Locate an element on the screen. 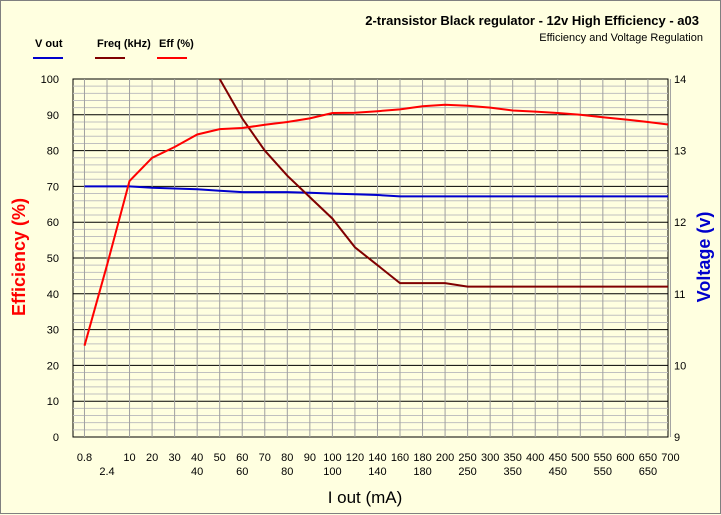 The image size is (721, 515). x-tick-label: 600 is located at coordinates (625, 458).